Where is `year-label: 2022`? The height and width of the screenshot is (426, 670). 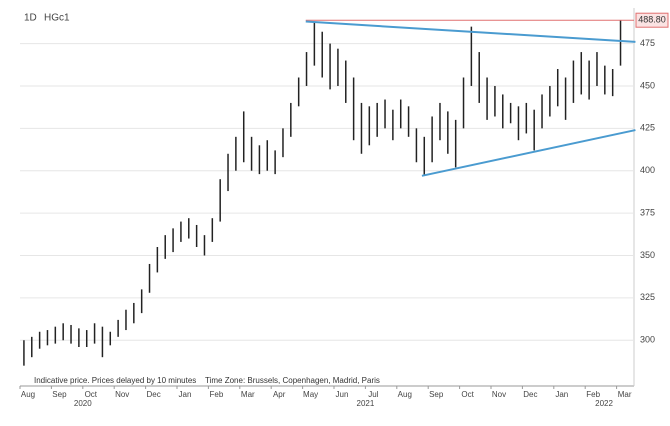
year-label: 2022 is located at coordinates (604, 403).